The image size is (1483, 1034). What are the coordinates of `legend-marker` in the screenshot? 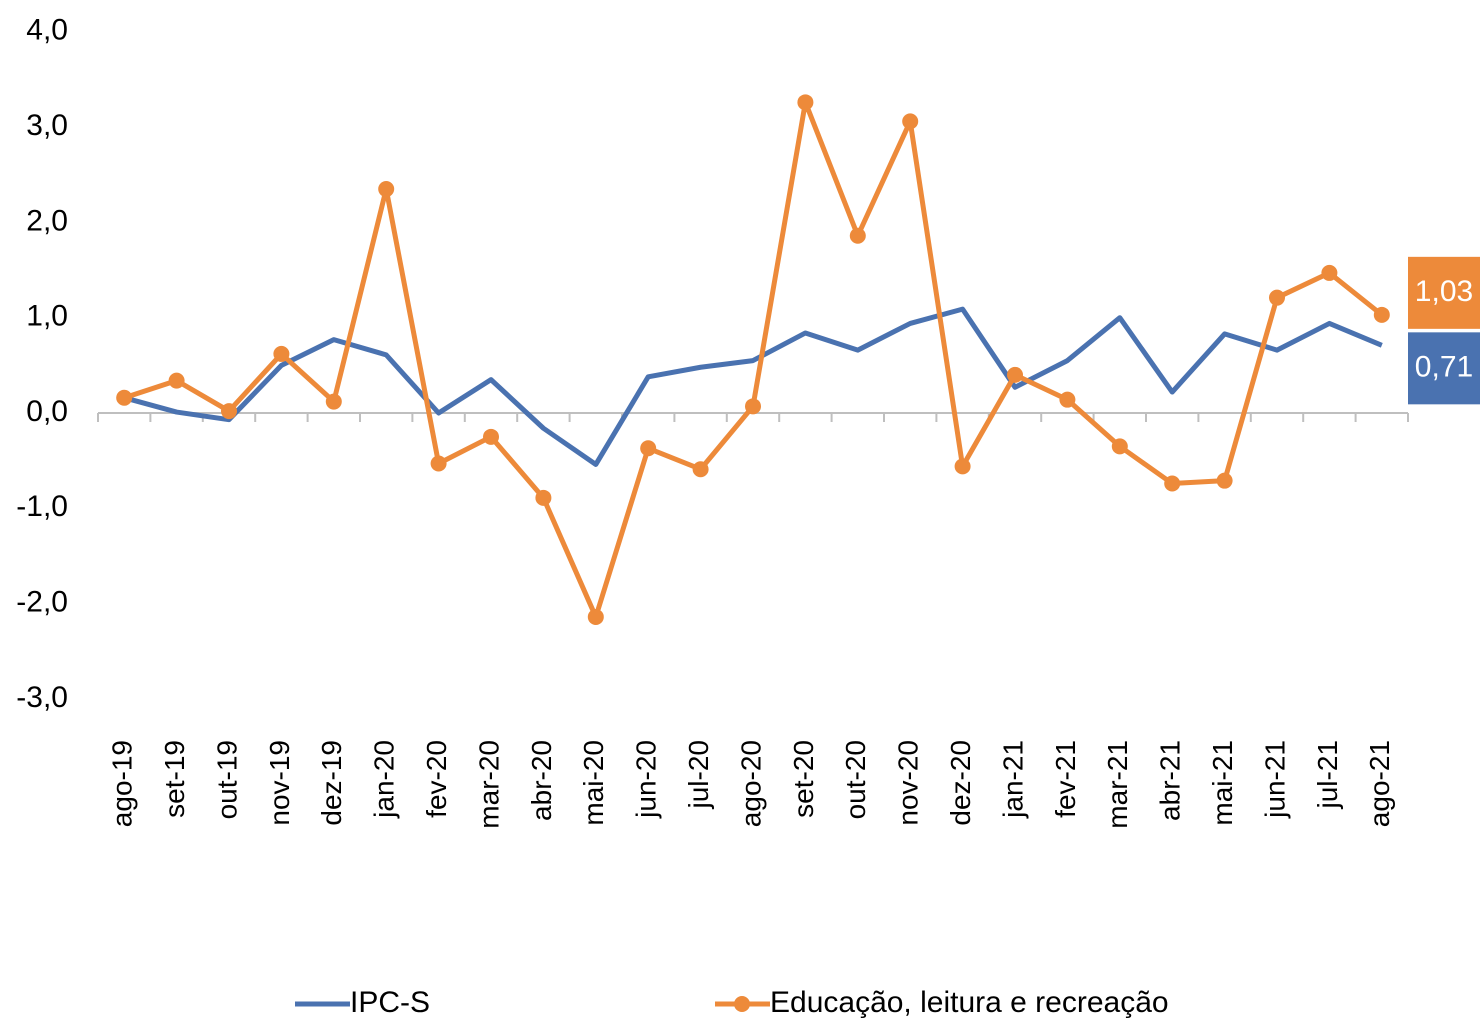 It's located at (742, 1004).